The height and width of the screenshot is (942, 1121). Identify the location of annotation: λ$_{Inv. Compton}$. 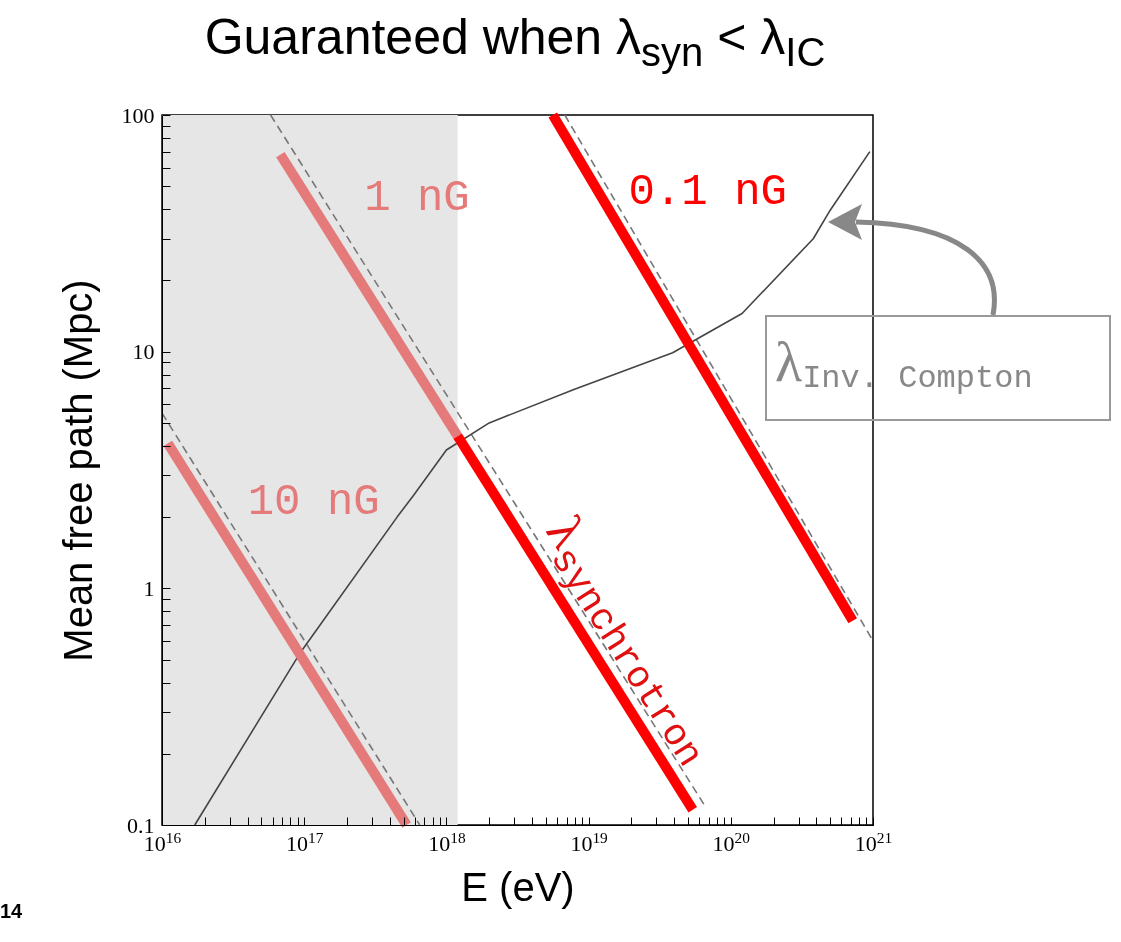
(904, 364).